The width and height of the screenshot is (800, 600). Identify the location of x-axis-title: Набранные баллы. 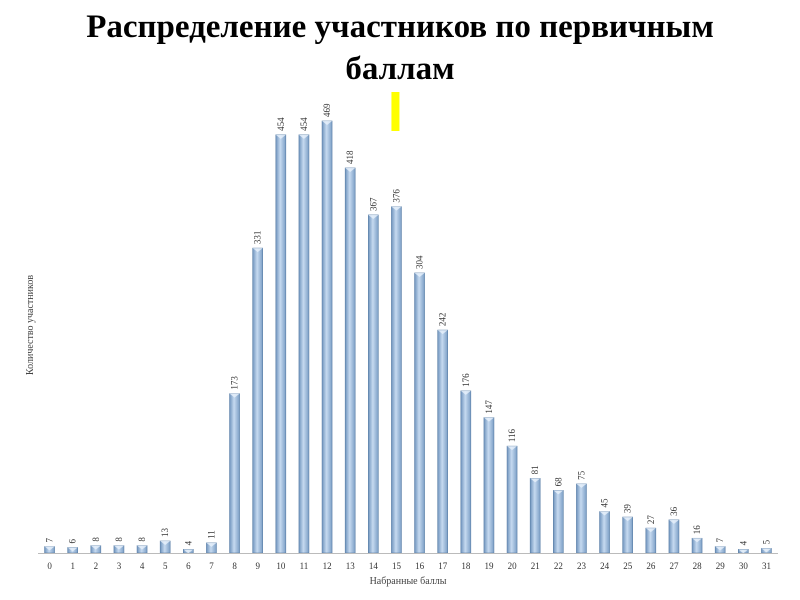
(408, 581).